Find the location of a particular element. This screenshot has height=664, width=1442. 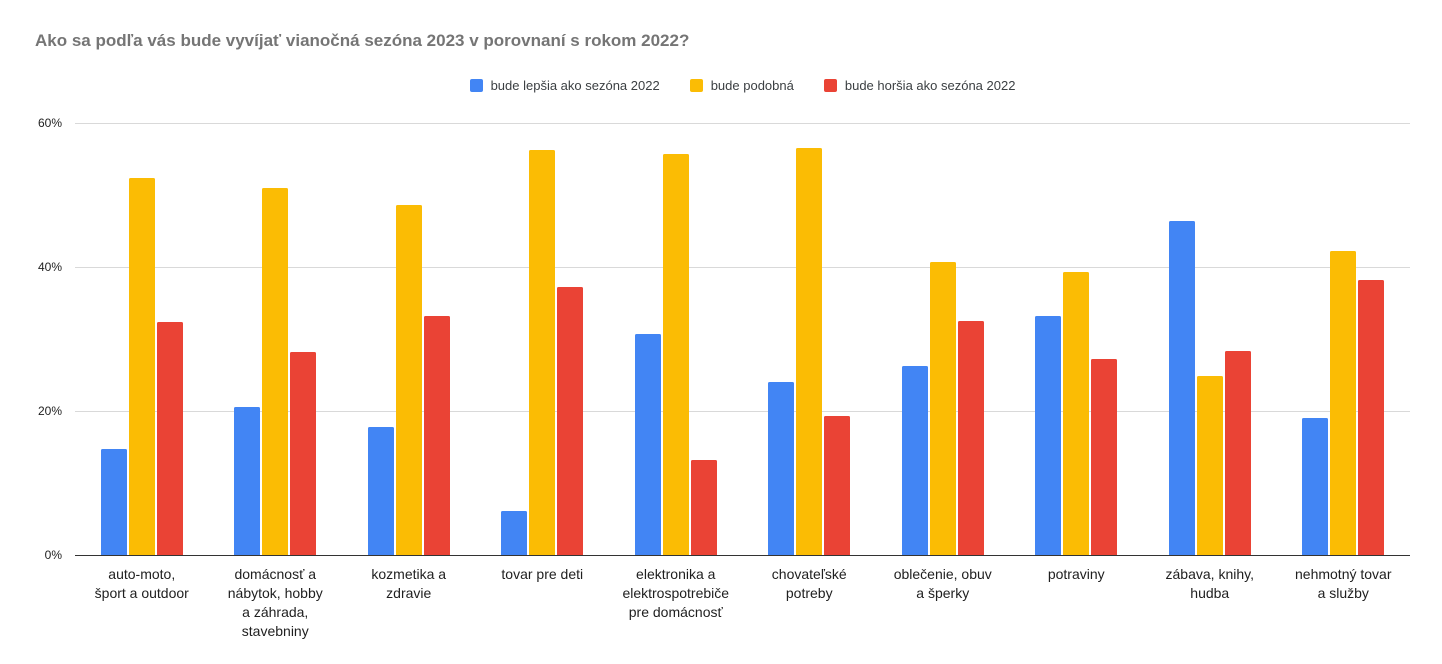

bar-group: nehmotný tovar a služby is located at coordinates (1344, 362).